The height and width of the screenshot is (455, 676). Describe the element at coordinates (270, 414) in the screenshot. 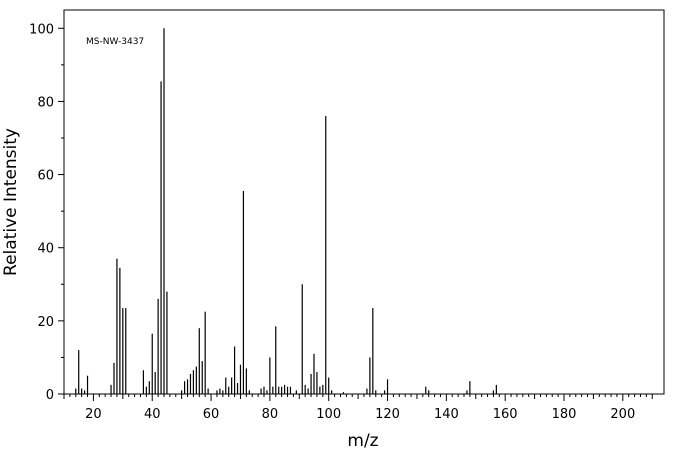

I see `x-tick-label: 80` at that location.